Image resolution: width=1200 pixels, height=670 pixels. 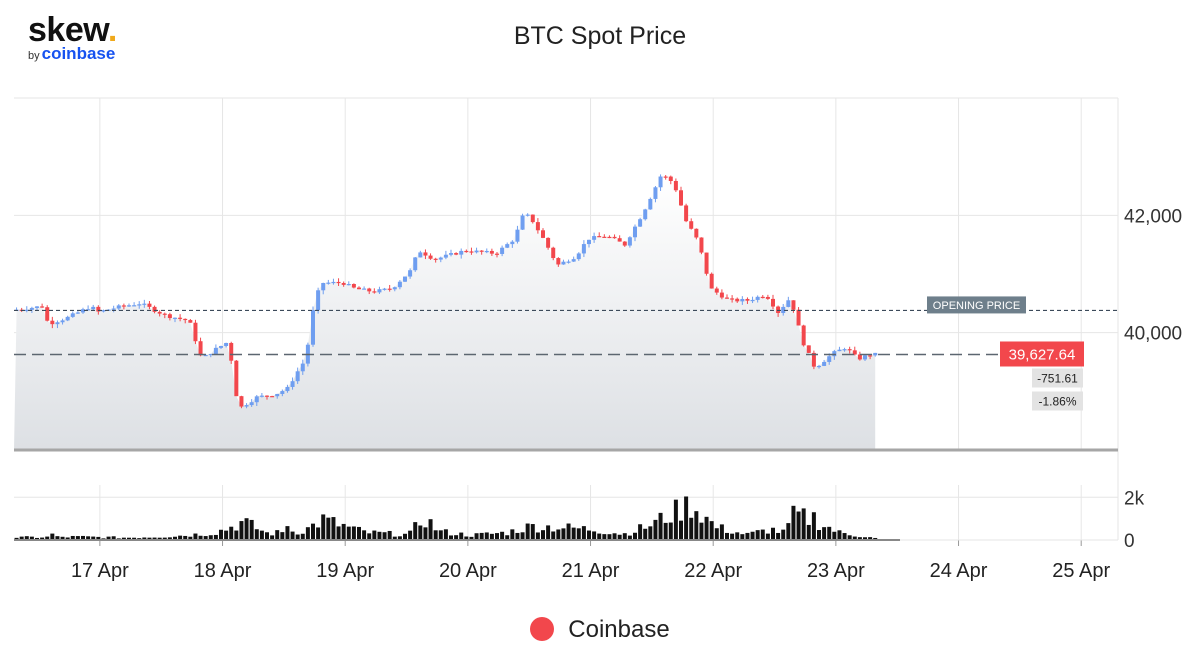 What do you see at coordinates (1153, 216) in the screenshot?
I see `y-tick-label: 42,000` at bounding box center [1153, 216].